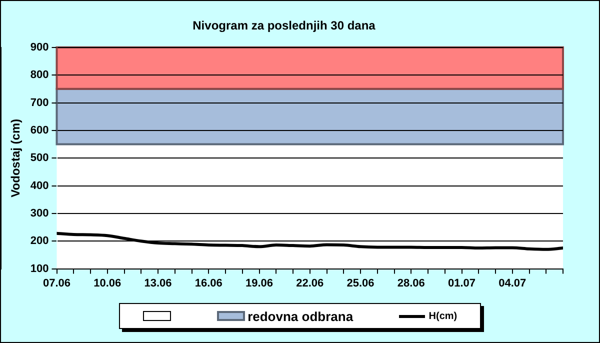 Image resolution: width=600 pixels, height=343 pixels. What do you see at coordinates (39, 158) in the screenshot?
I see `y-tick-label: 500` at bounding box center [39, 158].